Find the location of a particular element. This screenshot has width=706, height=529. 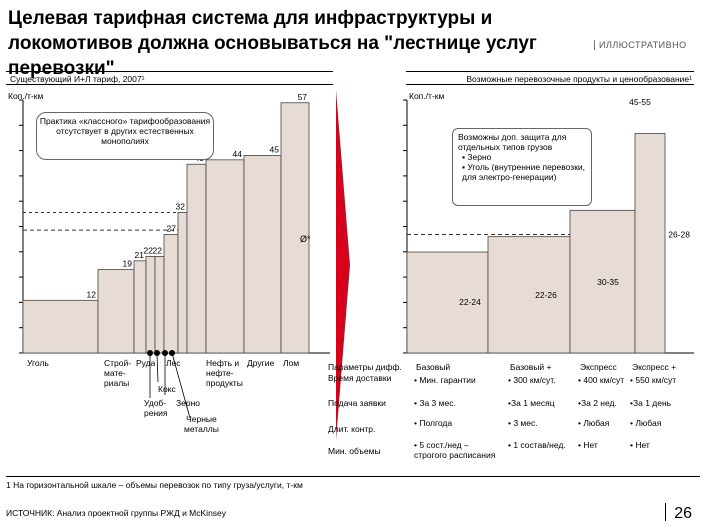

right-value-labels: 22-24 22-26 30-35 45-55 26-28 is located at coordinates (574, 202).